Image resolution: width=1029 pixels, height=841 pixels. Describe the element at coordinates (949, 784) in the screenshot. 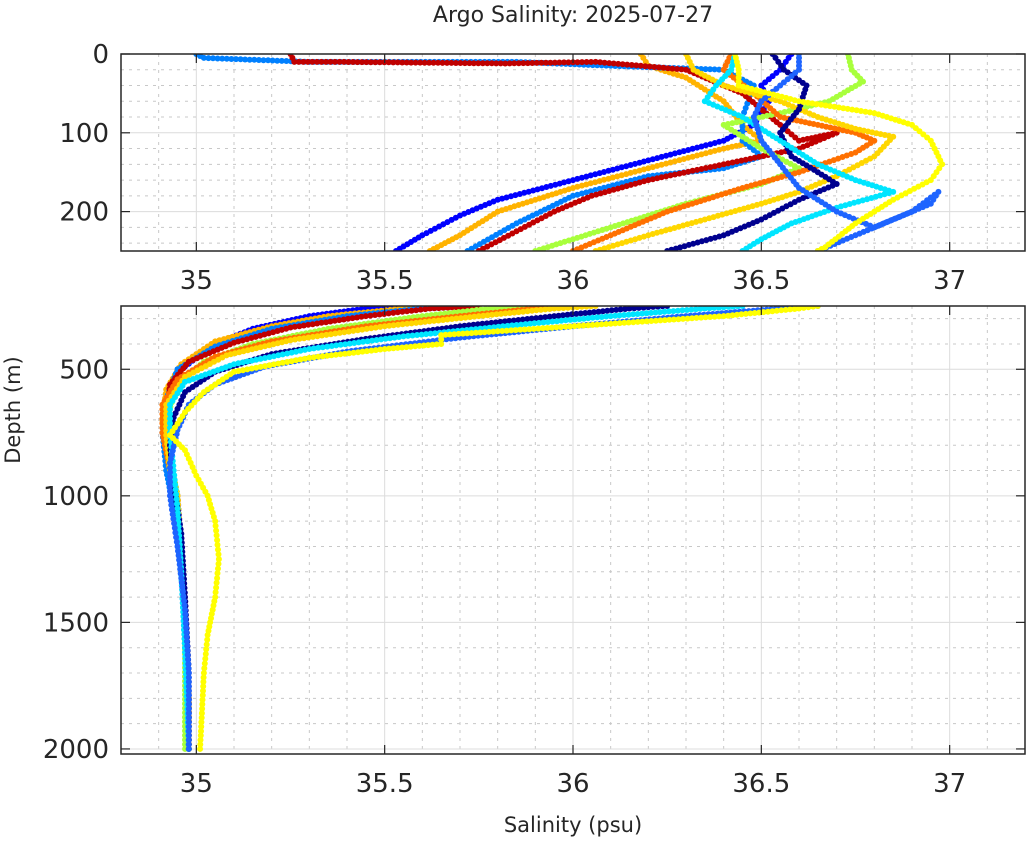

I see `x-tick-label: 37` at that location.